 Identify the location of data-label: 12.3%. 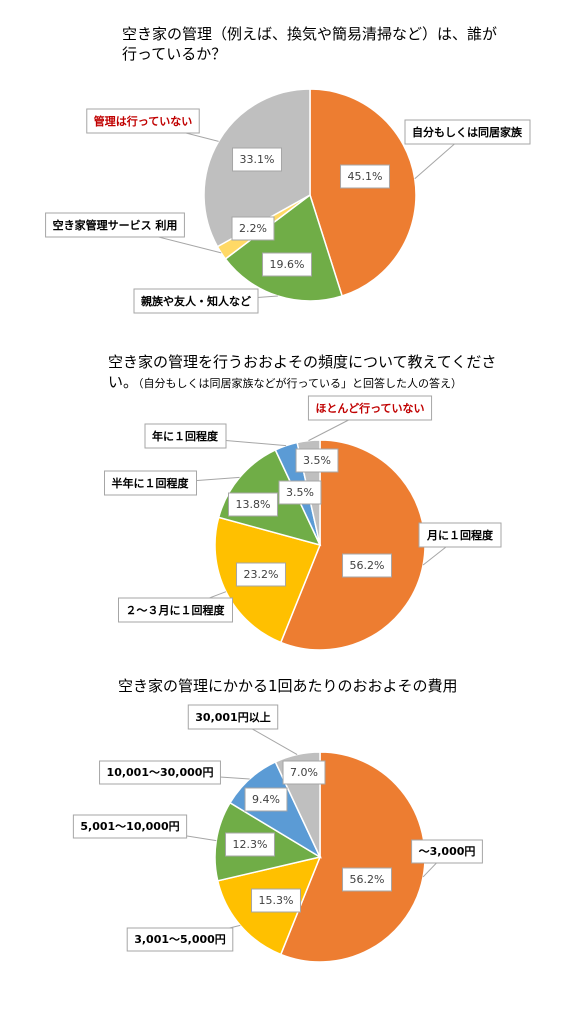
(250, 844).